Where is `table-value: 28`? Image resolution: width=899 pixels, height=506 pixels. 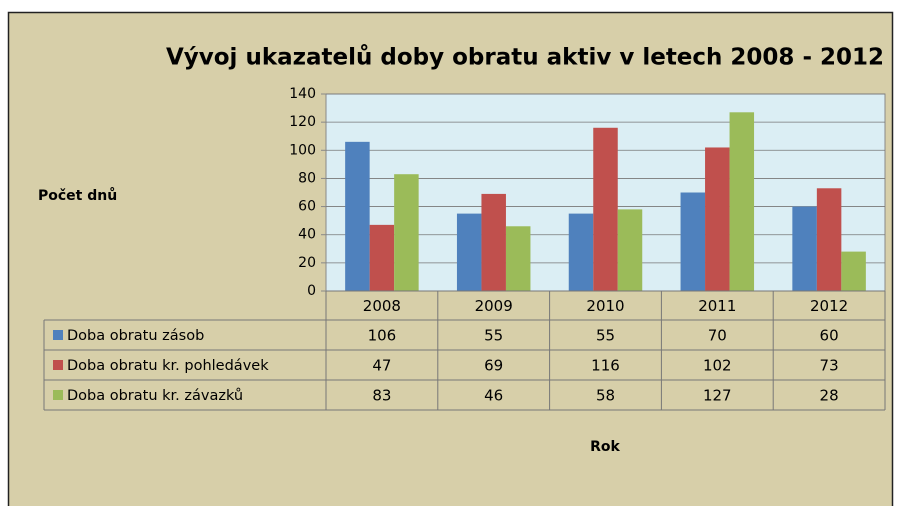 table-value: 28 is located at coordinates (829, 396).